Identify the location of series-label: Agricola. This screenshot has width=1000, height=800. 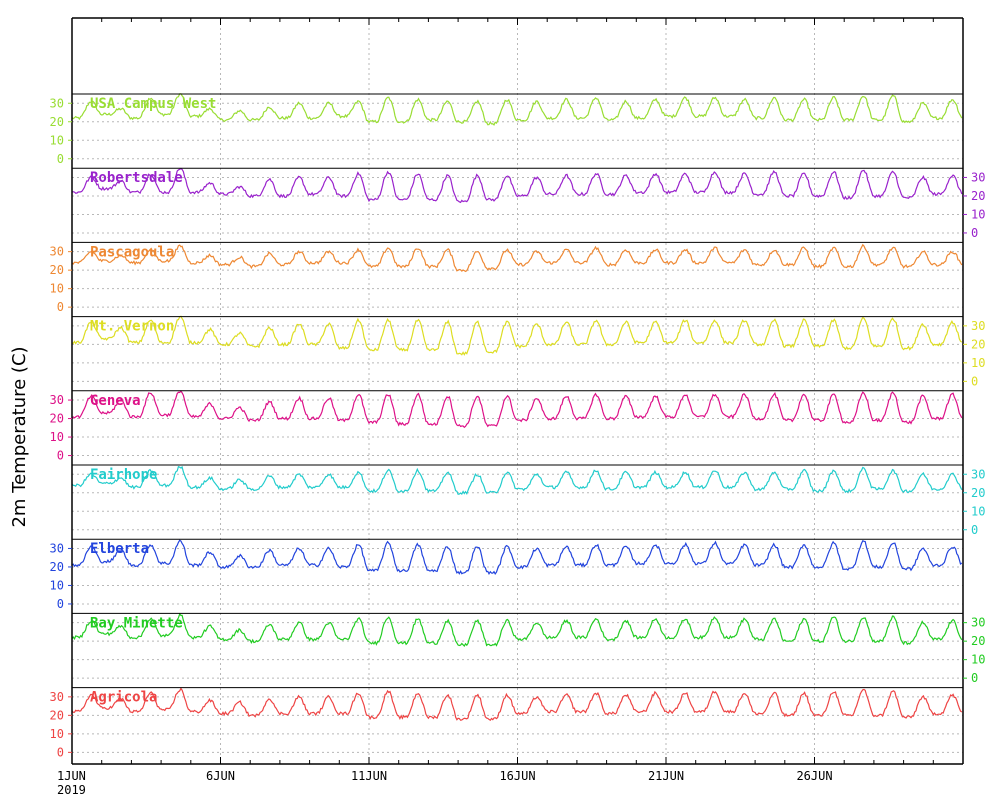
(123, 698).